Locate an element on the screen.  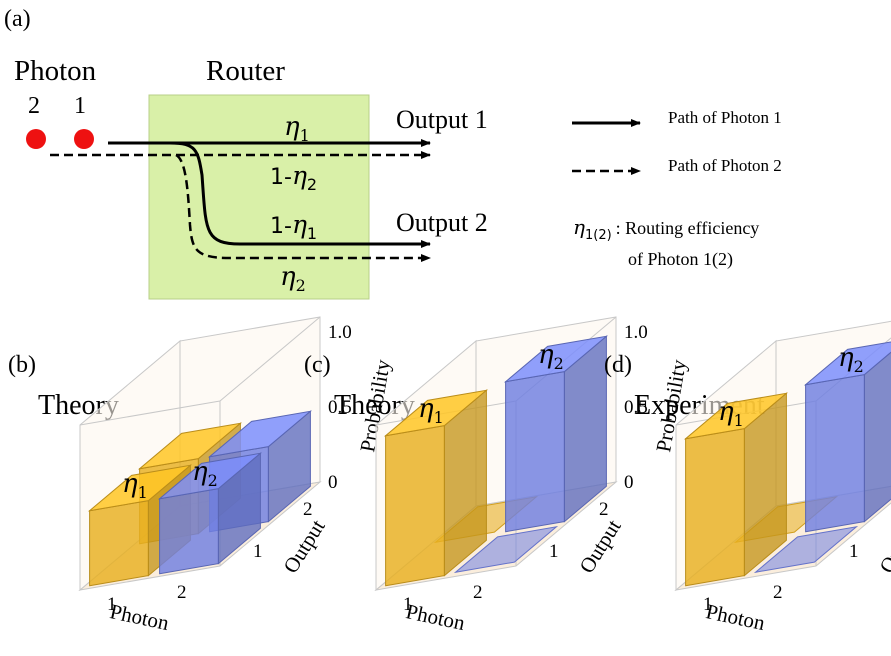
photon-title: Photon is located at coordinates (55, 71).